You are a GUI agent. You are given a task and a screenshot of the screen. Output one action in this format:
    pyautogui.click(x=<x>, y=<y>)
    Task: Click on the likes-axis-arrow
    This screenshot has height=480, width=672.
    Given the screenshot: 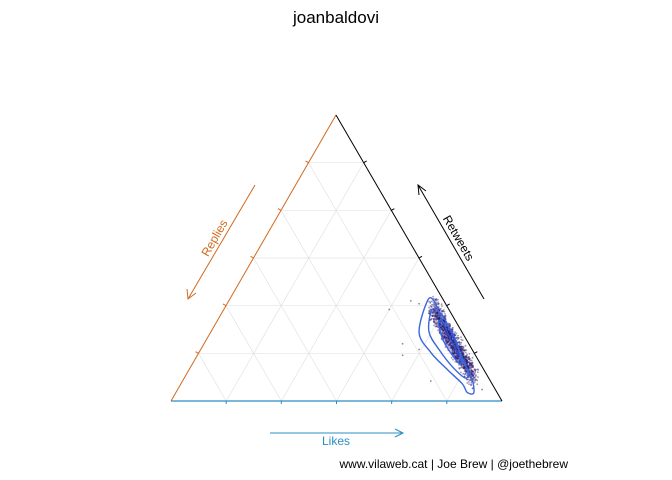 What is the action you would take?
    pyautogui.click(x=337, y=433)
    